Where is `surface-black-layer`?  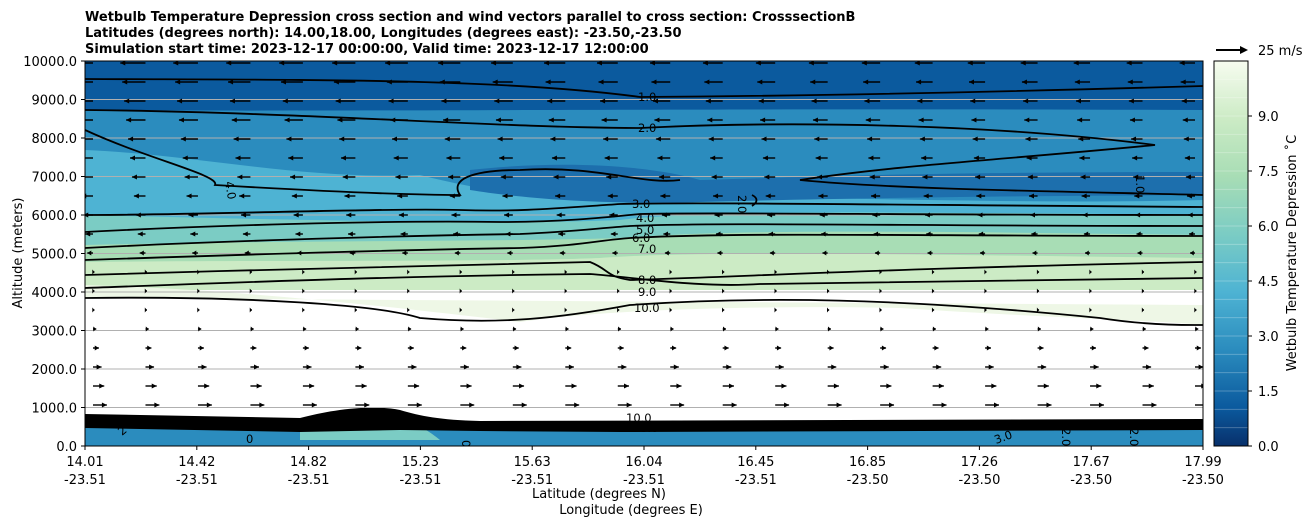 surface-black-layer is located at coordinates (644, 419).